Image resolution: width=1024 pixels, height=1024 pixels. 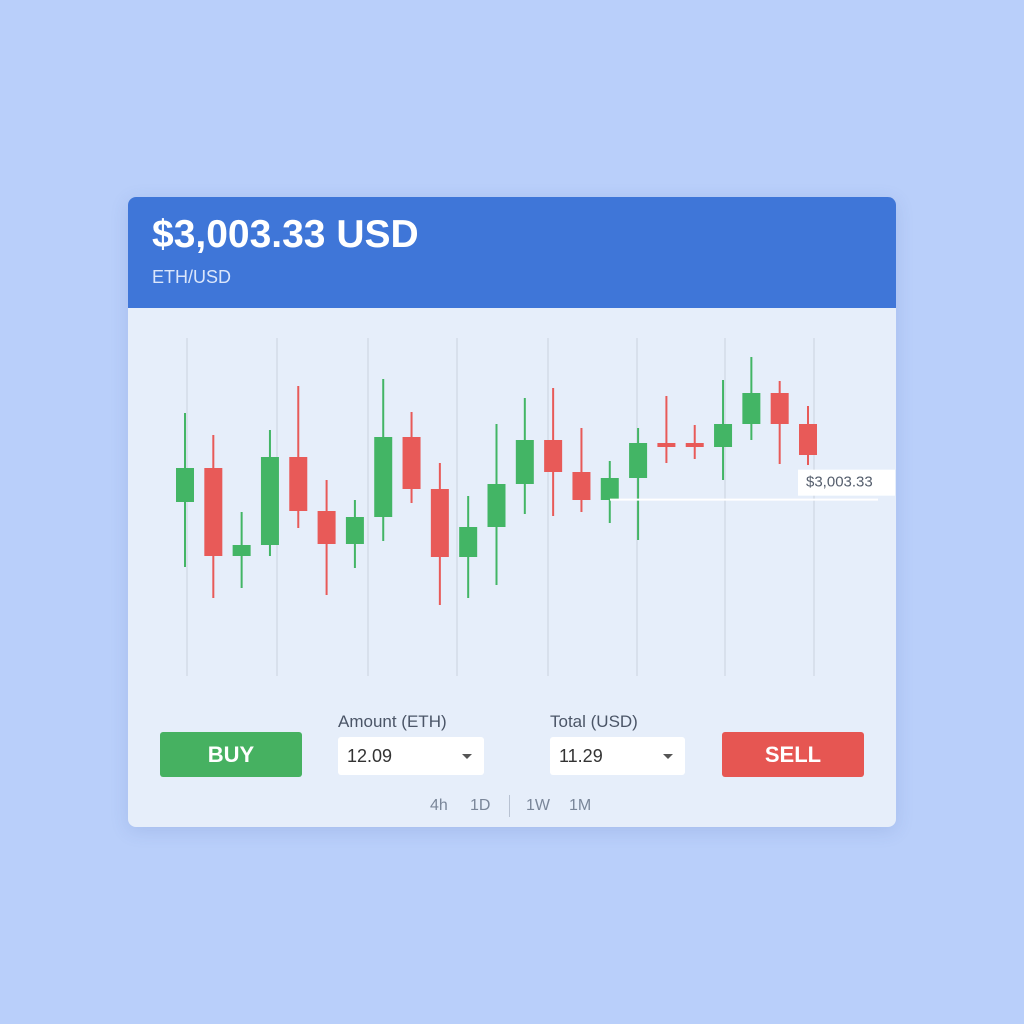 What do you see at coordinates (594, 721) in the screenshot?
I see `total-label: Total (USD)` at bounding box center [594, 721].